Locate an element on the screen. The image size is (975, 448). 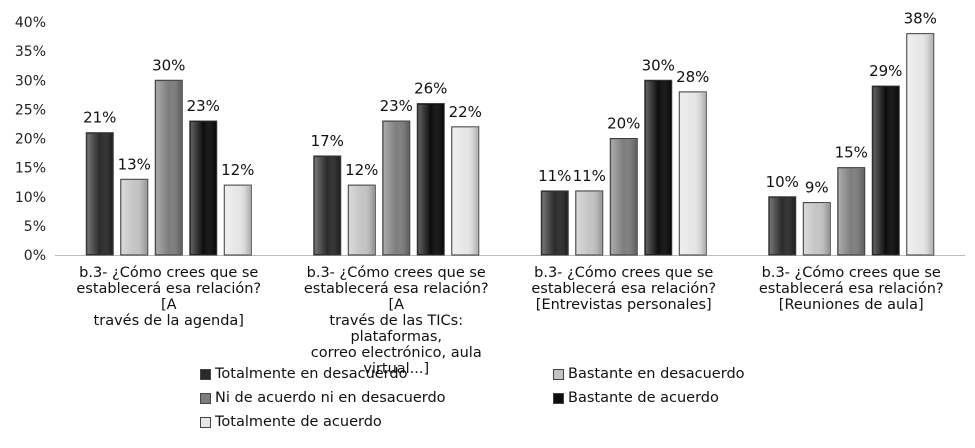
data-label: 21% is located at coordinates (99, 118).